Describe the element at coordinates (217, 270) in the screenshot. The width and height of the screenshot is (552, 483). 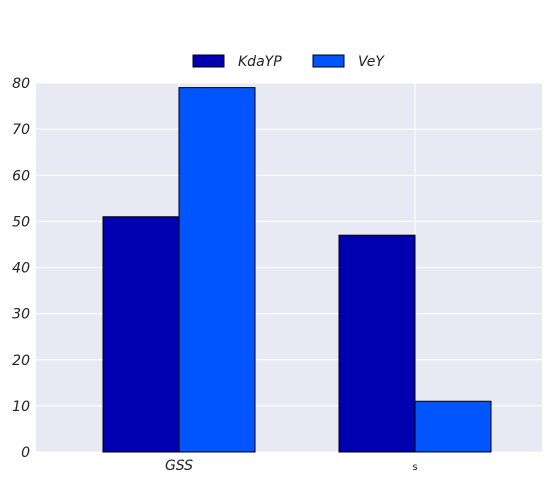
I see `bar-VeY-GSS` at that location.